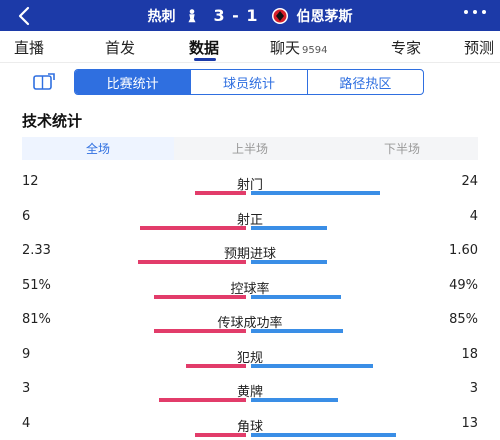  Describe the element at coordinates (473, 388) in the screenshot. I see `stat-away-value: 3` at that location.